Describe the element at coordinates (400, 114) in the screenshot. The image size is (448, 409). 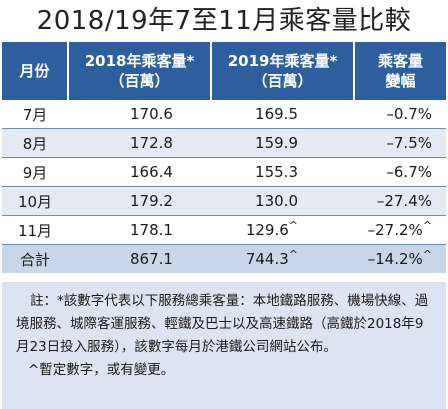
I see `cell-change: –0.7%` at that location.